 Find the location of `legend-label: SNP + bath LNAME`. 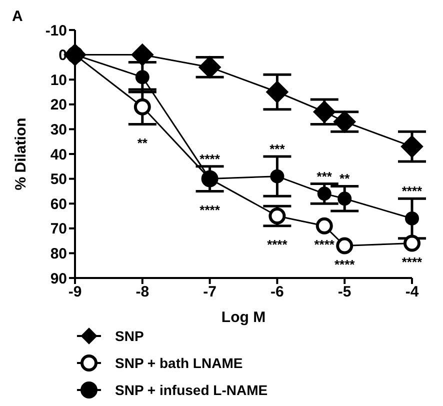

legend-label: SNP + bath LNAME is located at coordinates (179, 362).